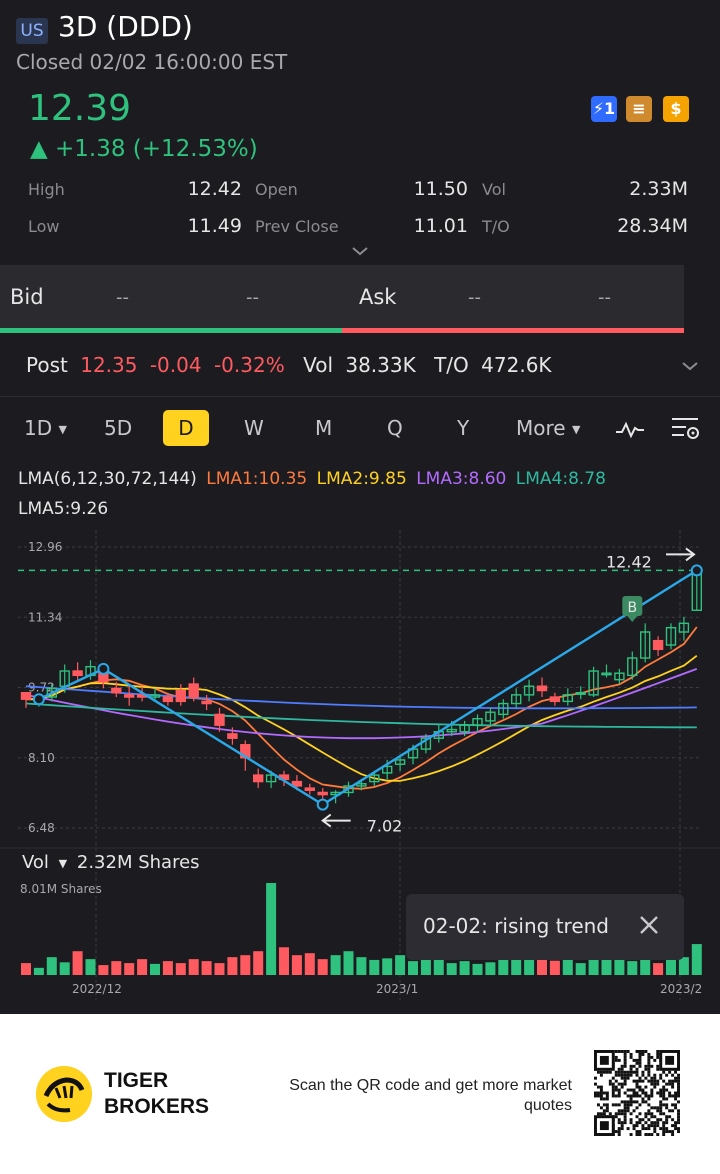 The width and height of the screenshot is (720, 1174). Describe the element at coordinates (361, 479) in the screenshot. I see `lma2-value: LMA2:9.85` at that location.